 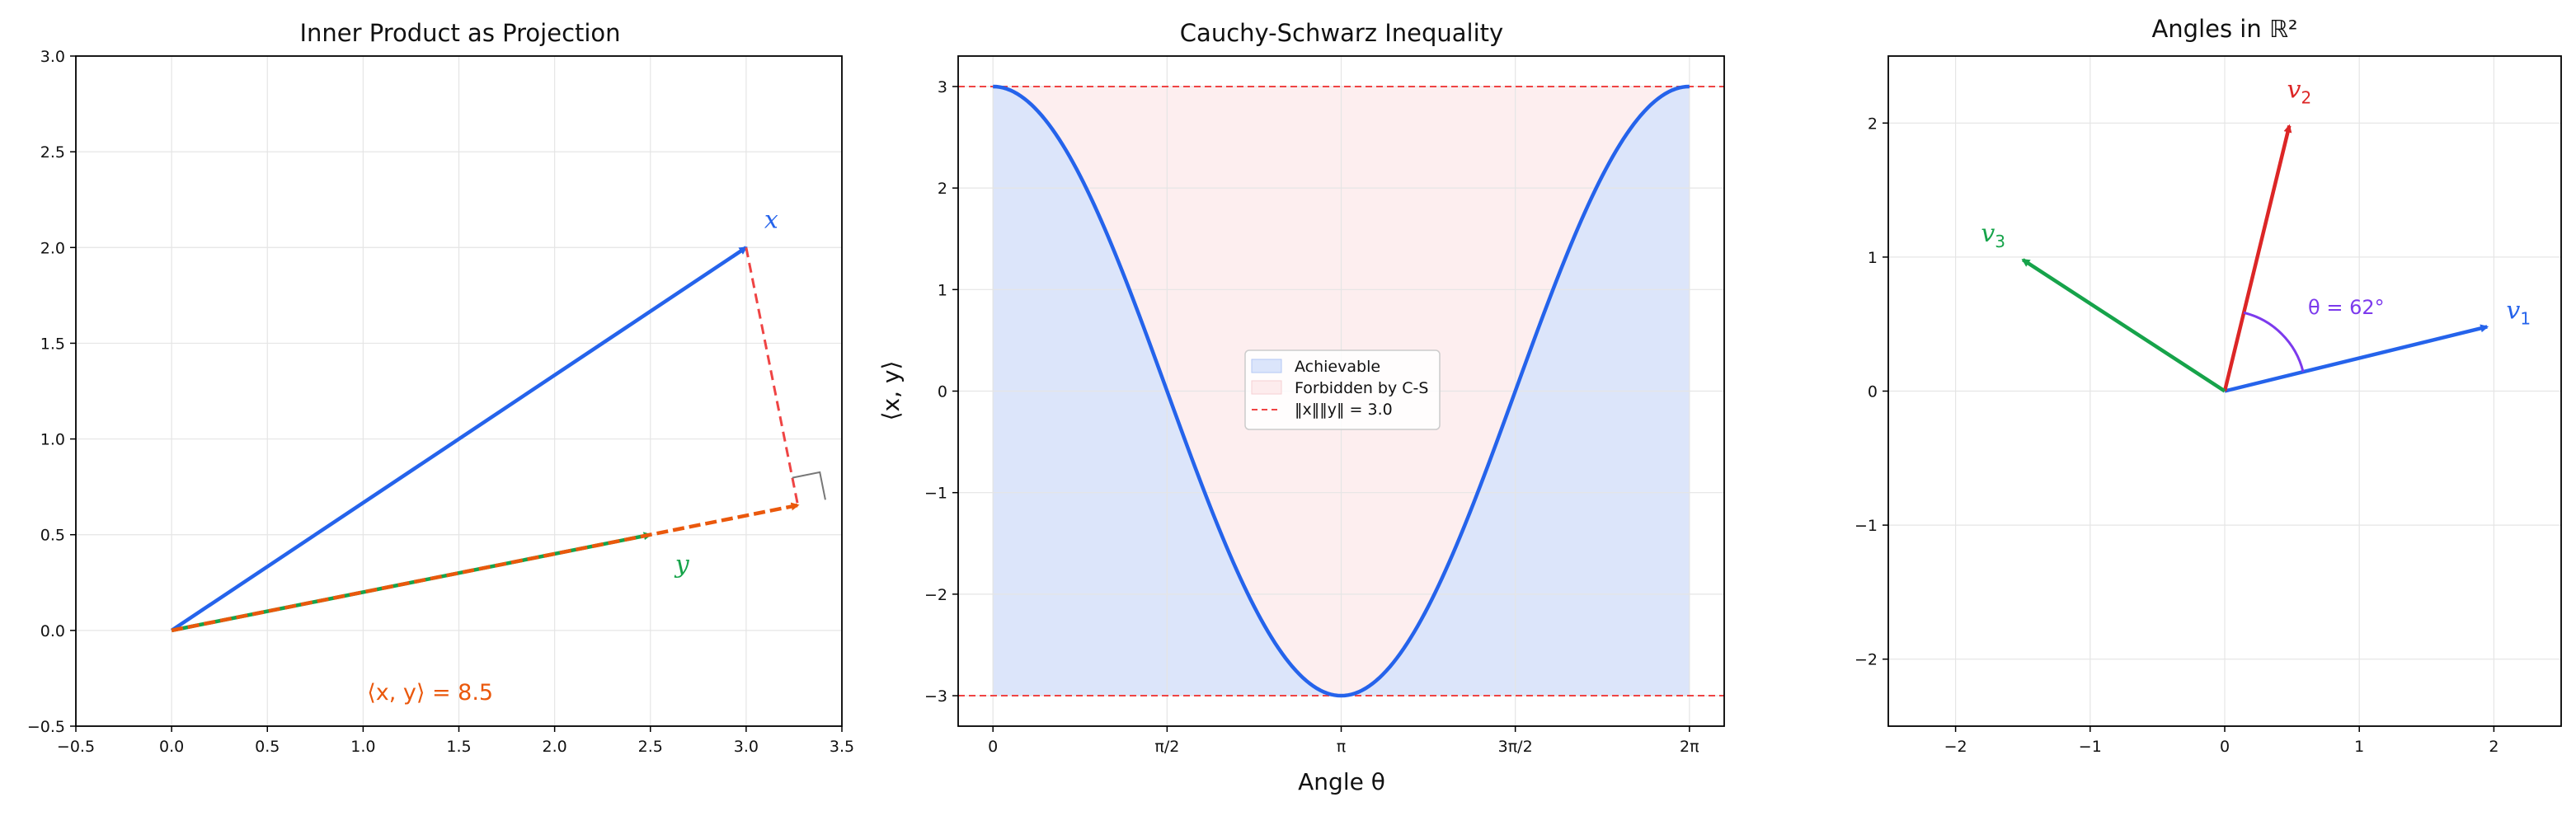 I want to click on panel3-xtick-label-2: 0, so click(x=2225, y=747).